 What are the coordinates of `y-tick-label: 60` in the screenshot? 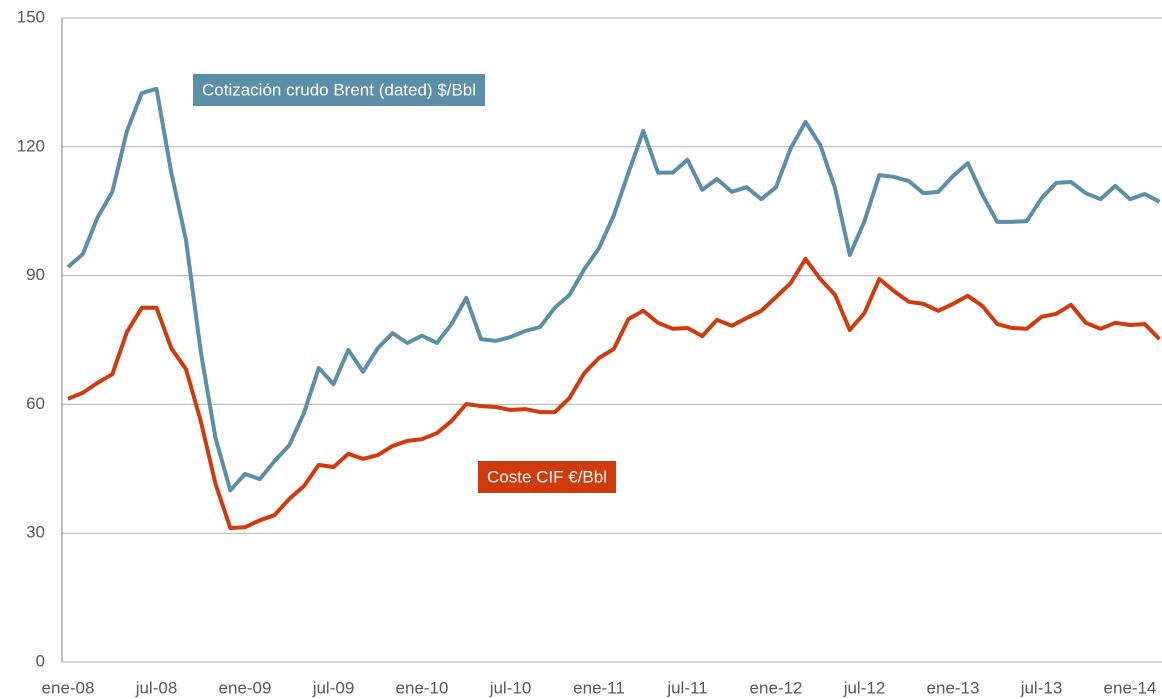 It's located at (35, 403).